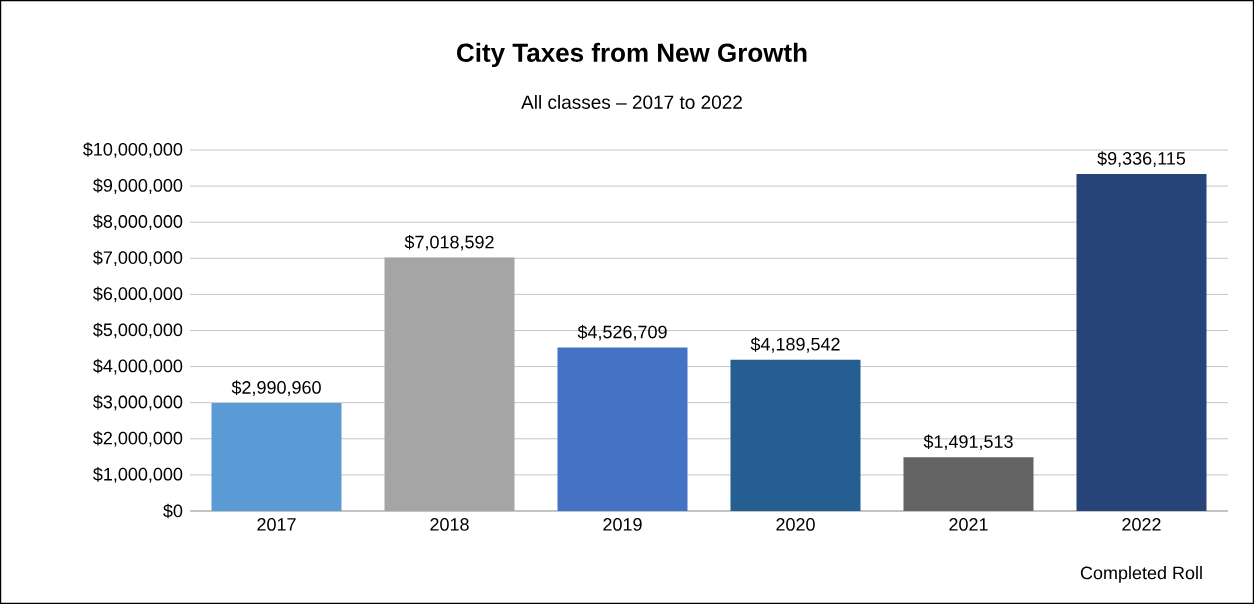  Describe the element at coordinates (138, 366) in the screenshot. I see `y-tick-label: $4,000,000` at that location.